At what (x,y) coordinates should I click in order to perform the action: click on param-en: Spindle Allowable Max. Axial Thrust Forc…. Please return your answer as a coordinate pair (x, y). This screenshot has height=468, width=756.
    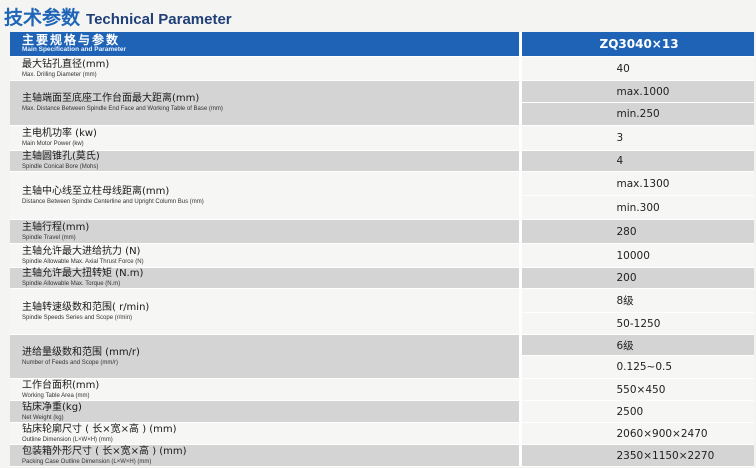
    Looking at the image, I should click on (83, 261).